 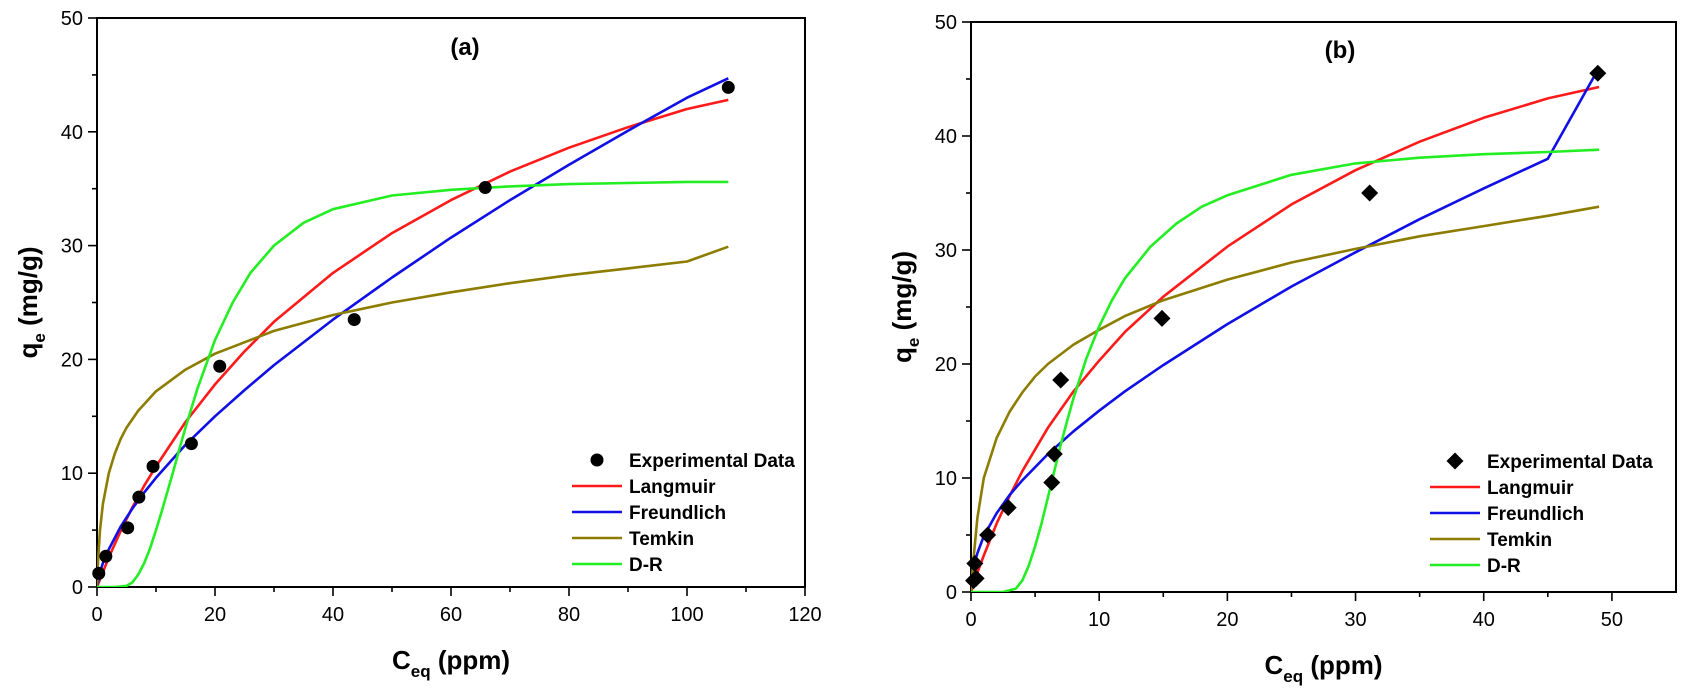 What do you see at coordinates (1342, 665) in the screenshot?
I see `chart1-x-axis-title-rest: (ppm)` at bounding box center [1342, 665].